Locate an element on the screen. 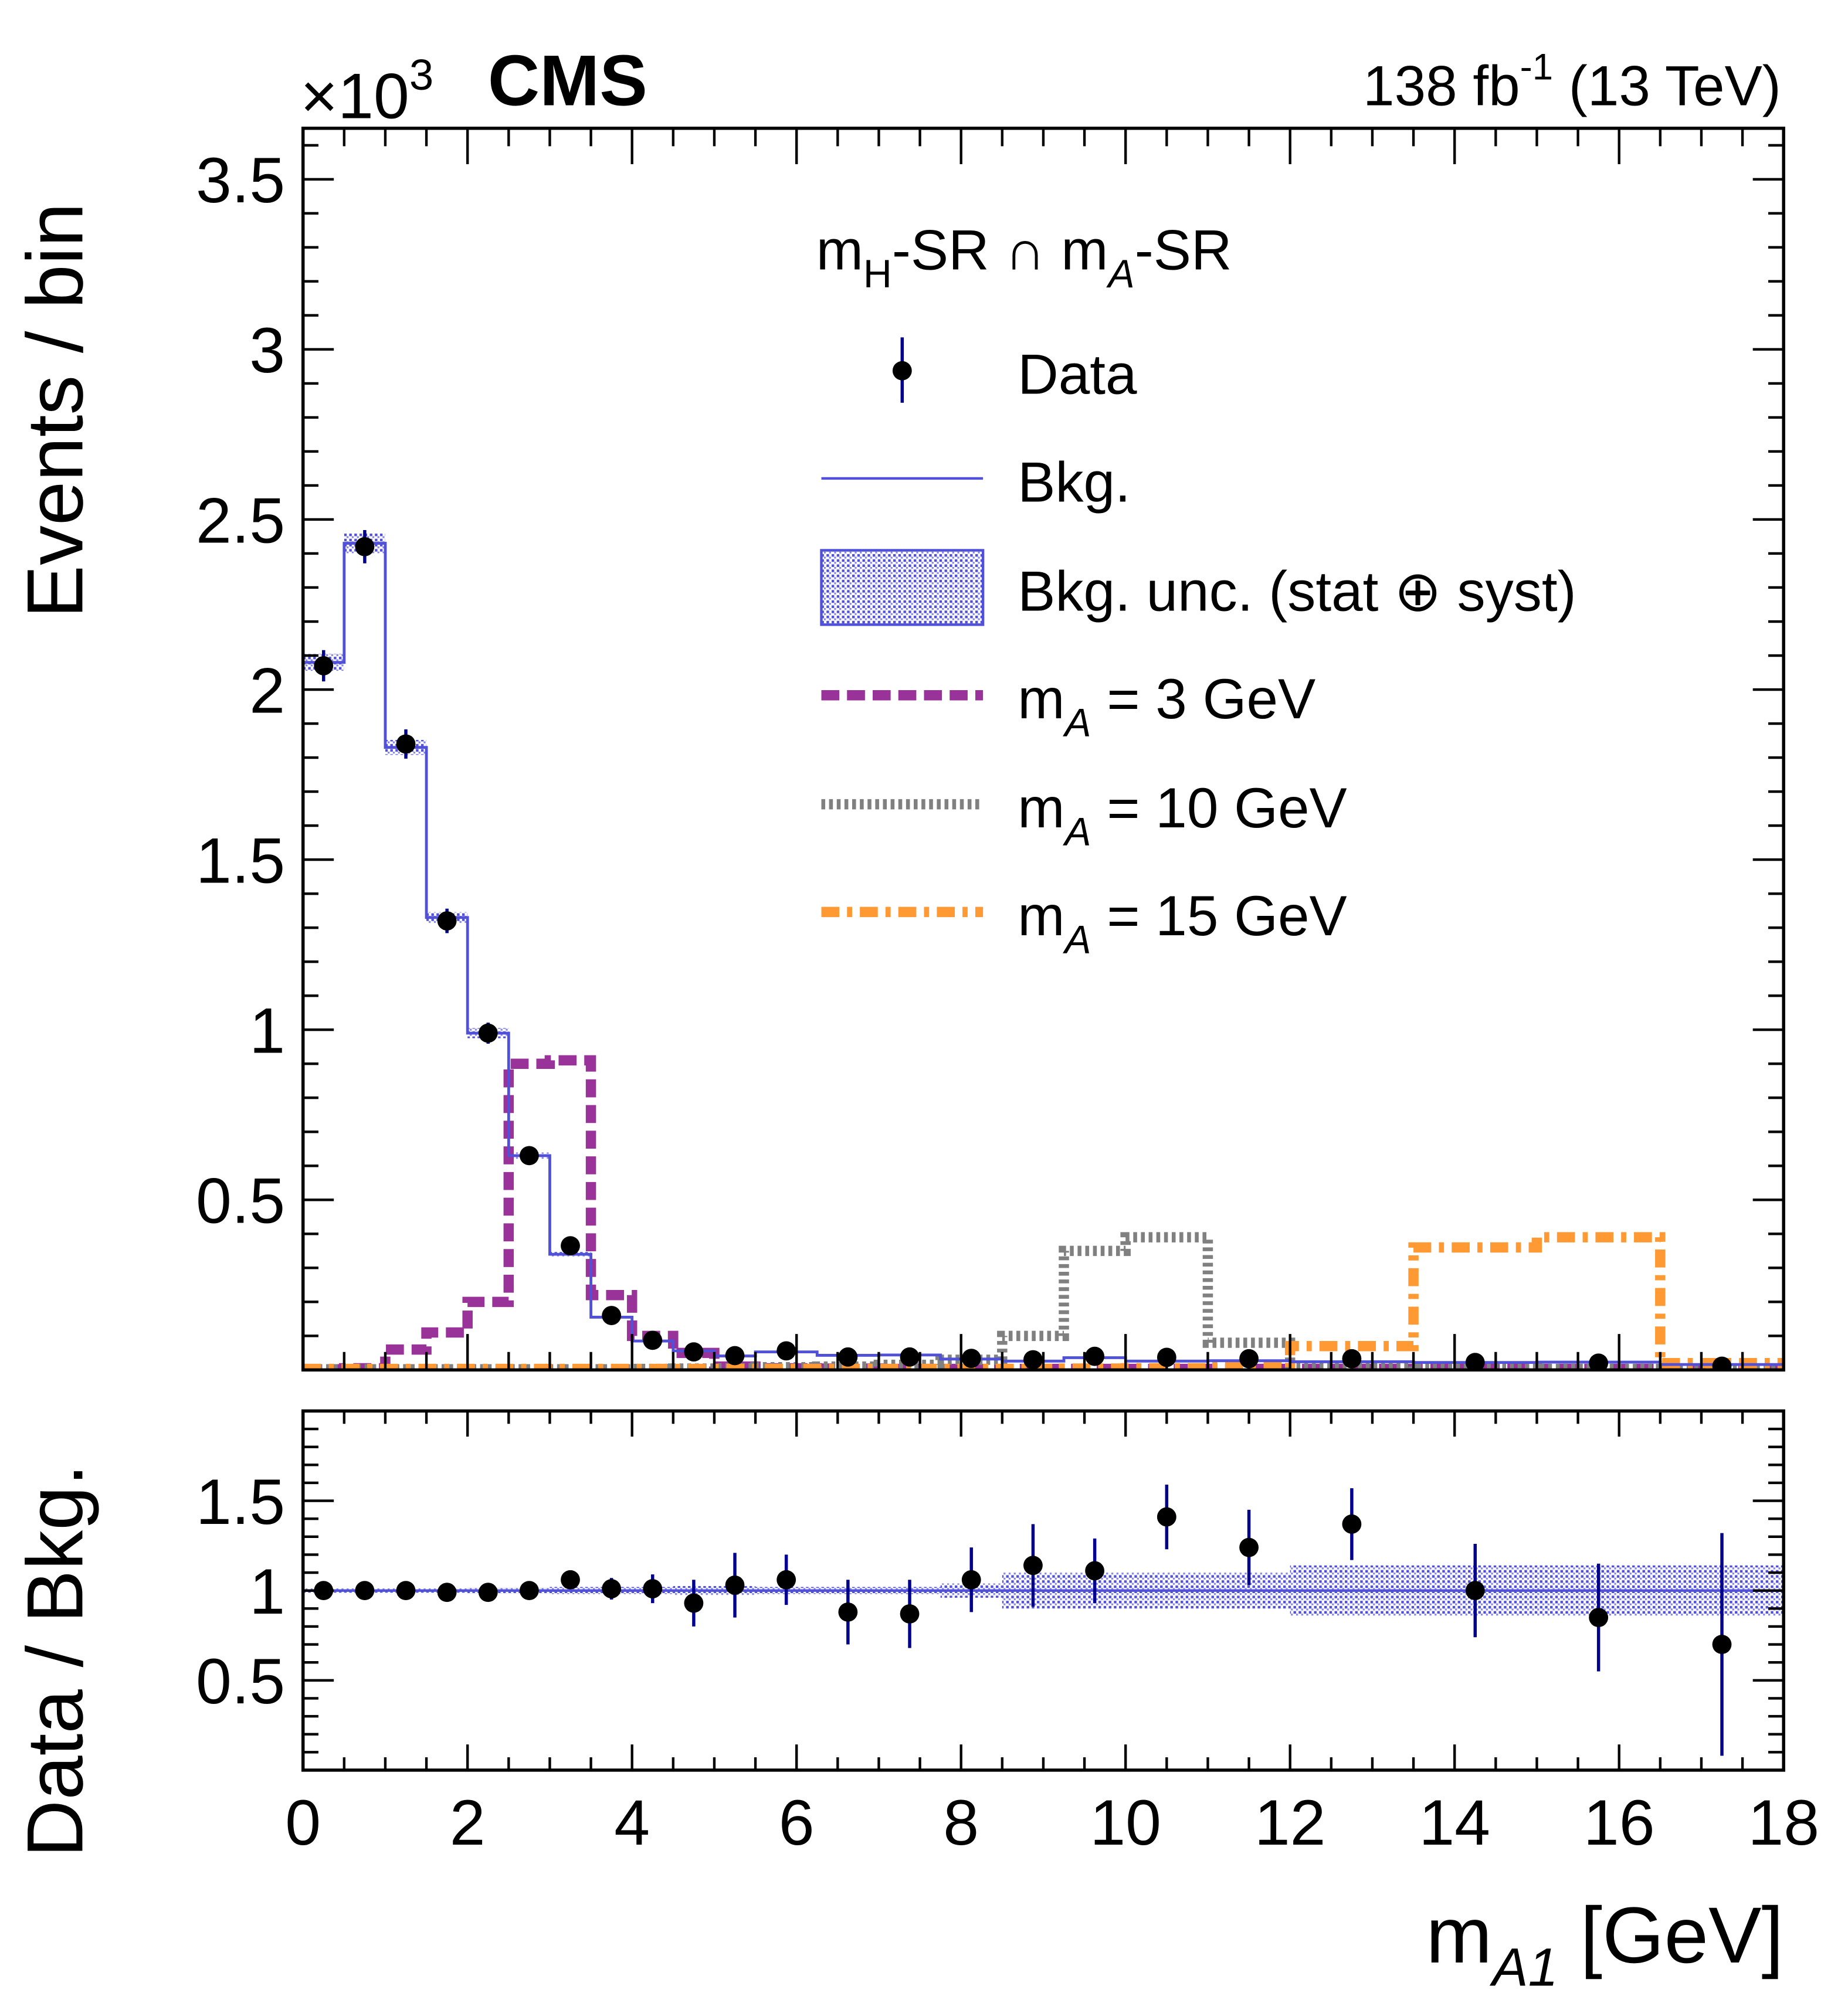 Image resolution: width=1848 pixels, height=2010 pixels. ratio-plot-area is located at coordinates (1043, 1620).